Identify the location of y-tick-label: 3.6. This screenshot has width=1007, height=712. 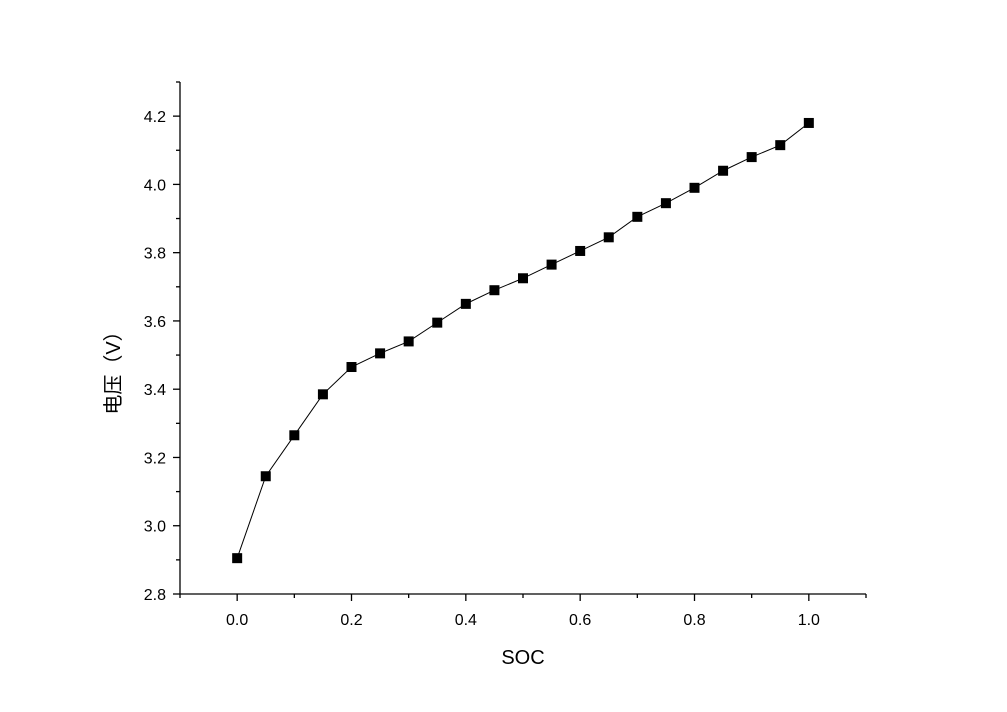
(155, 322).